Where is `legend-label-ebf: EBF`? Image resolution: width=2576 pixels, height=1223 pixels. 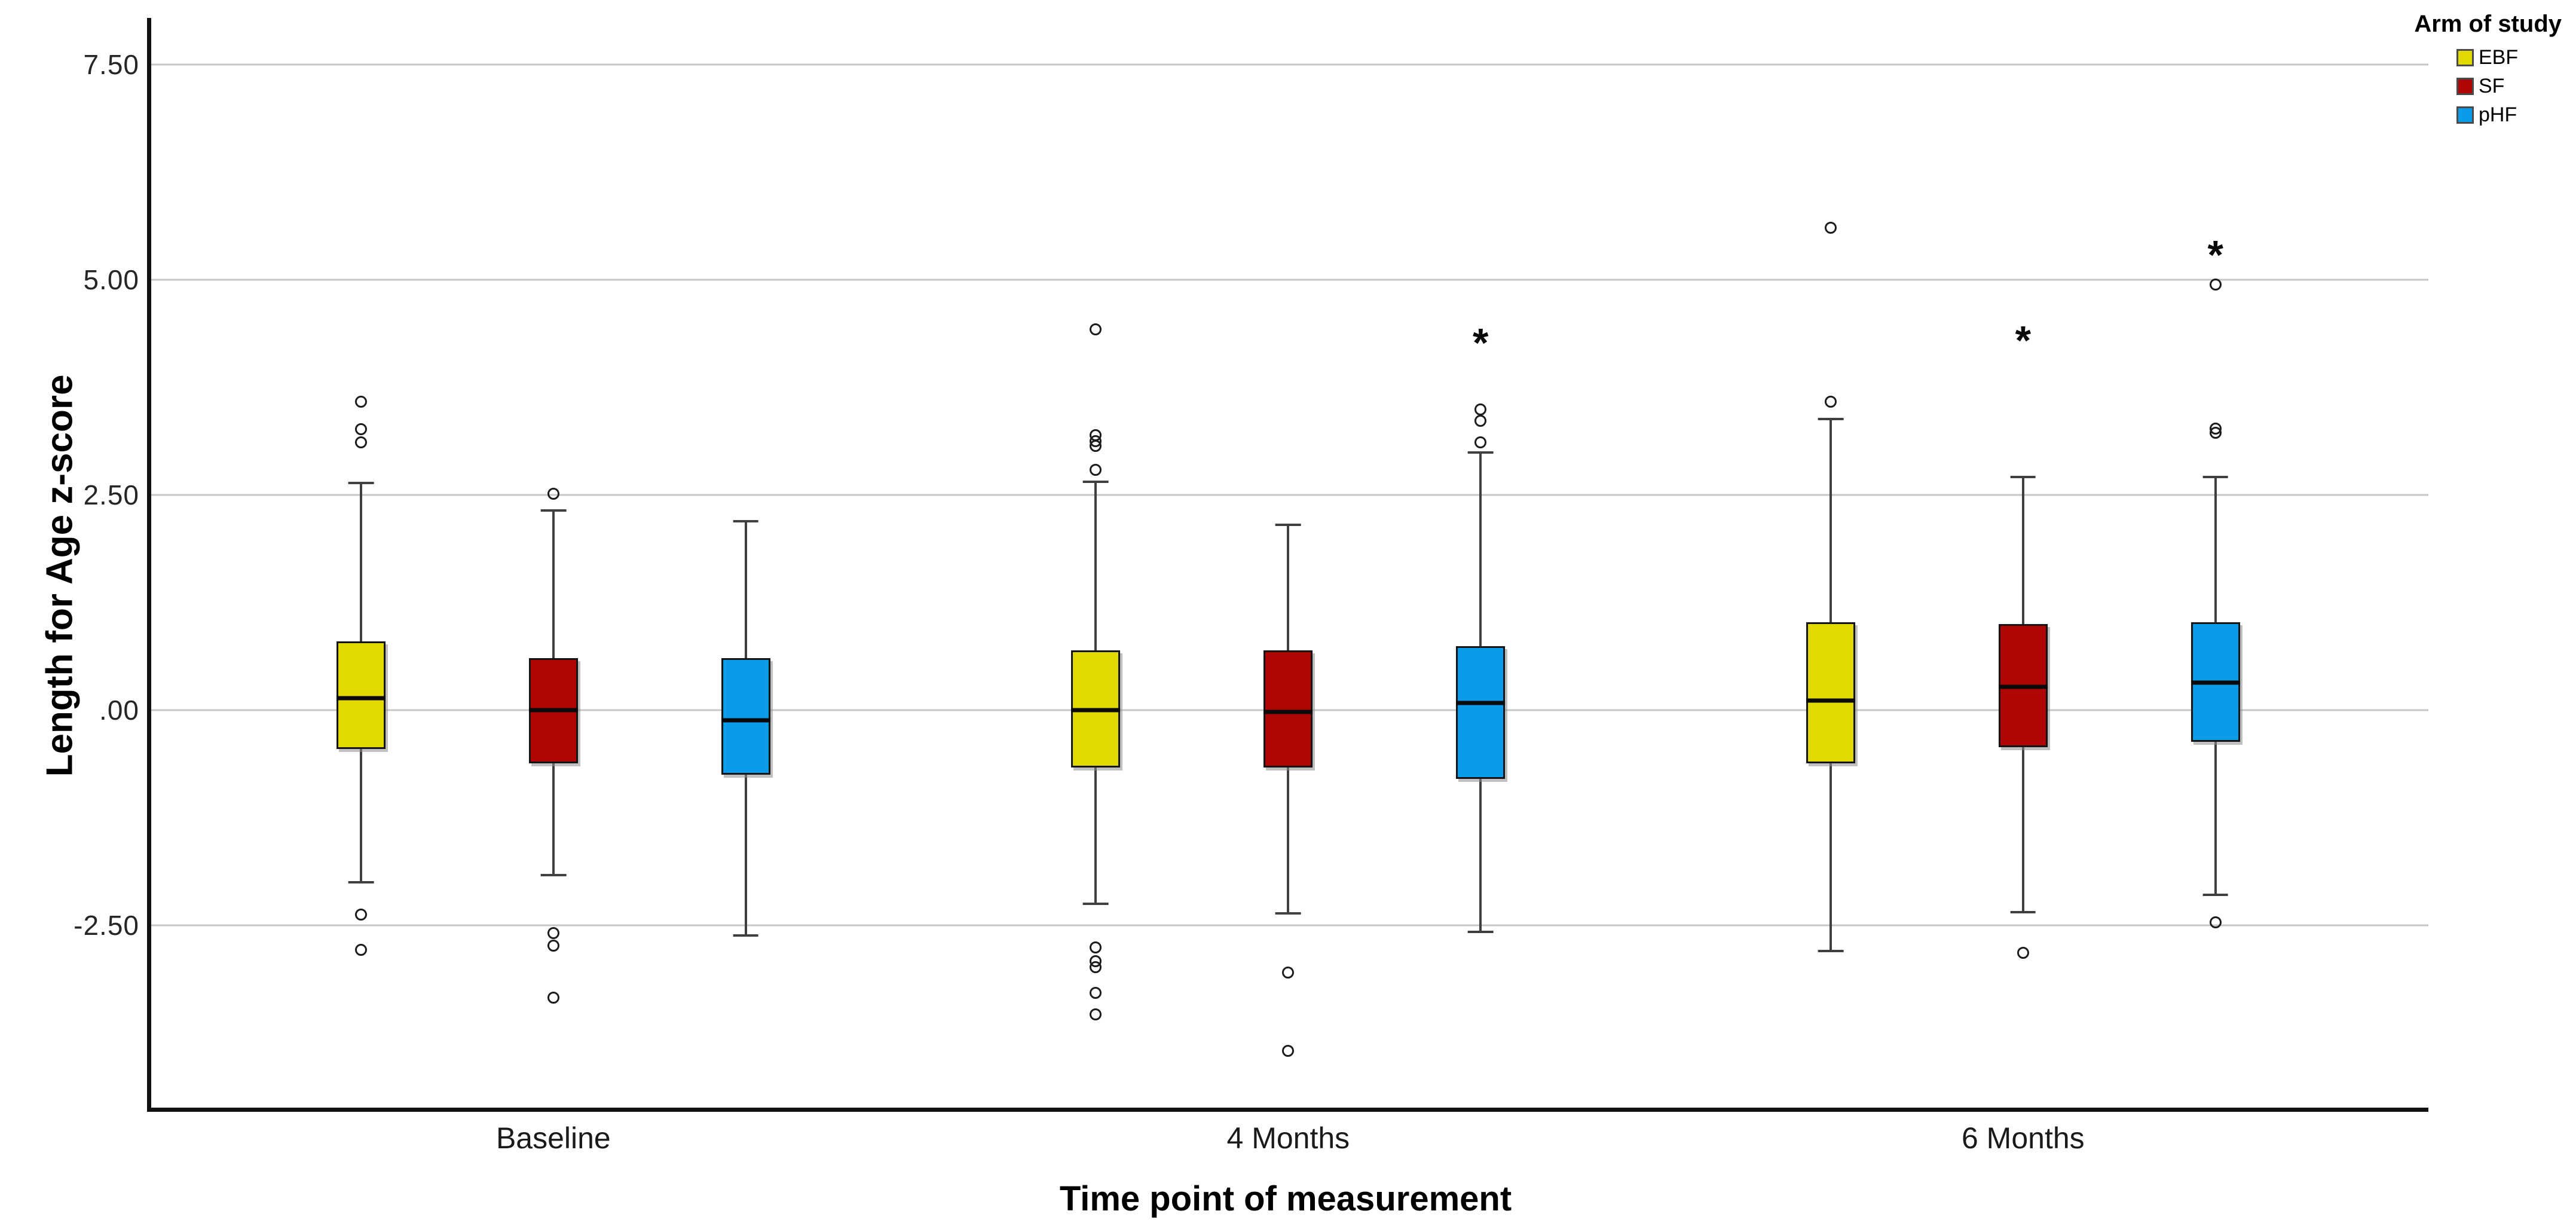
legend-label-ebf: EBF is located at coordinates (2499, 57).